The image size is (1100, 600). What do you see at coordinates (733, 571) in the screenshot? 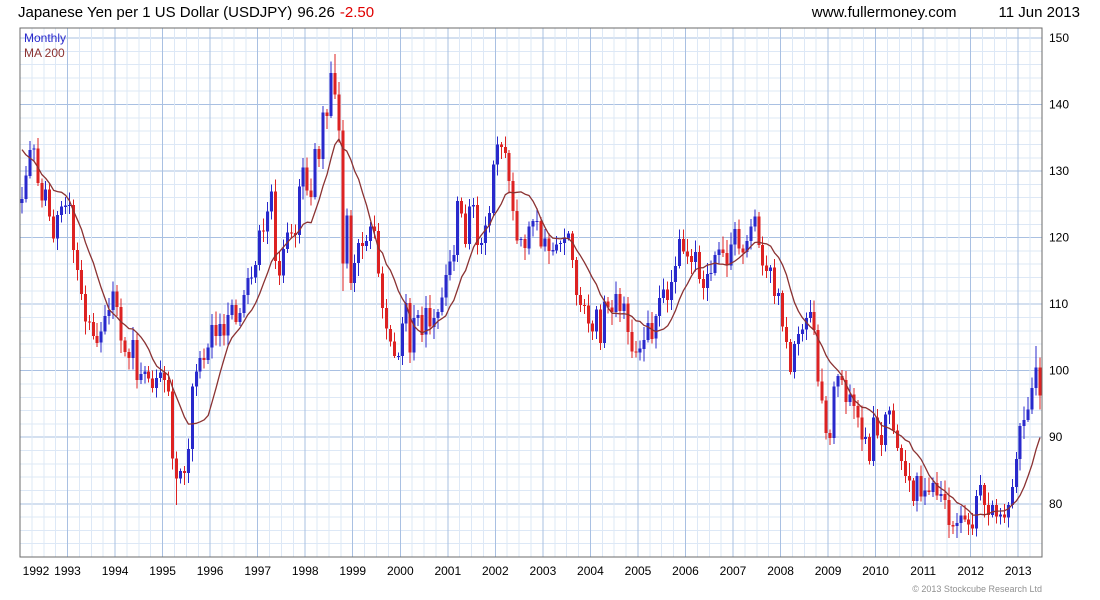
I see `svg-text: 2007` at bounding box center [733, 571].